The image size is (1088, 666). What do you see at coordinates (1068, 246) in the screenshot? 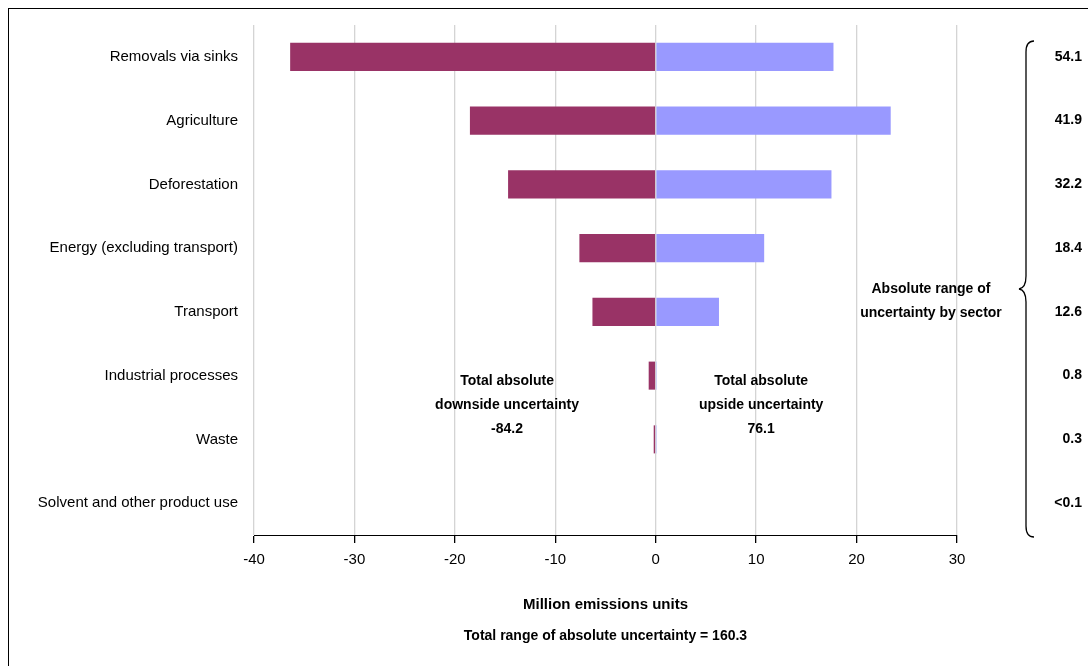
I see `text: 18.4` at bounding box center [1068, 246].